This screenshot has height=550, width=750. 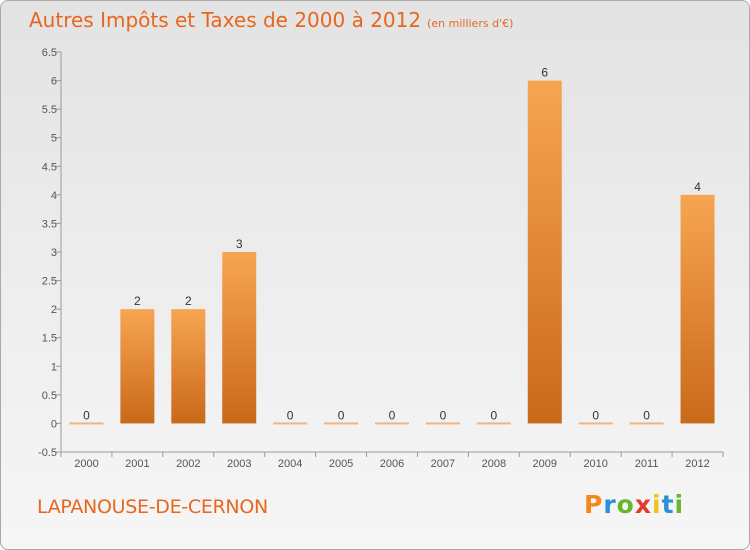 I want to click on y-tick-label: 1, so click(x=54, y=367).